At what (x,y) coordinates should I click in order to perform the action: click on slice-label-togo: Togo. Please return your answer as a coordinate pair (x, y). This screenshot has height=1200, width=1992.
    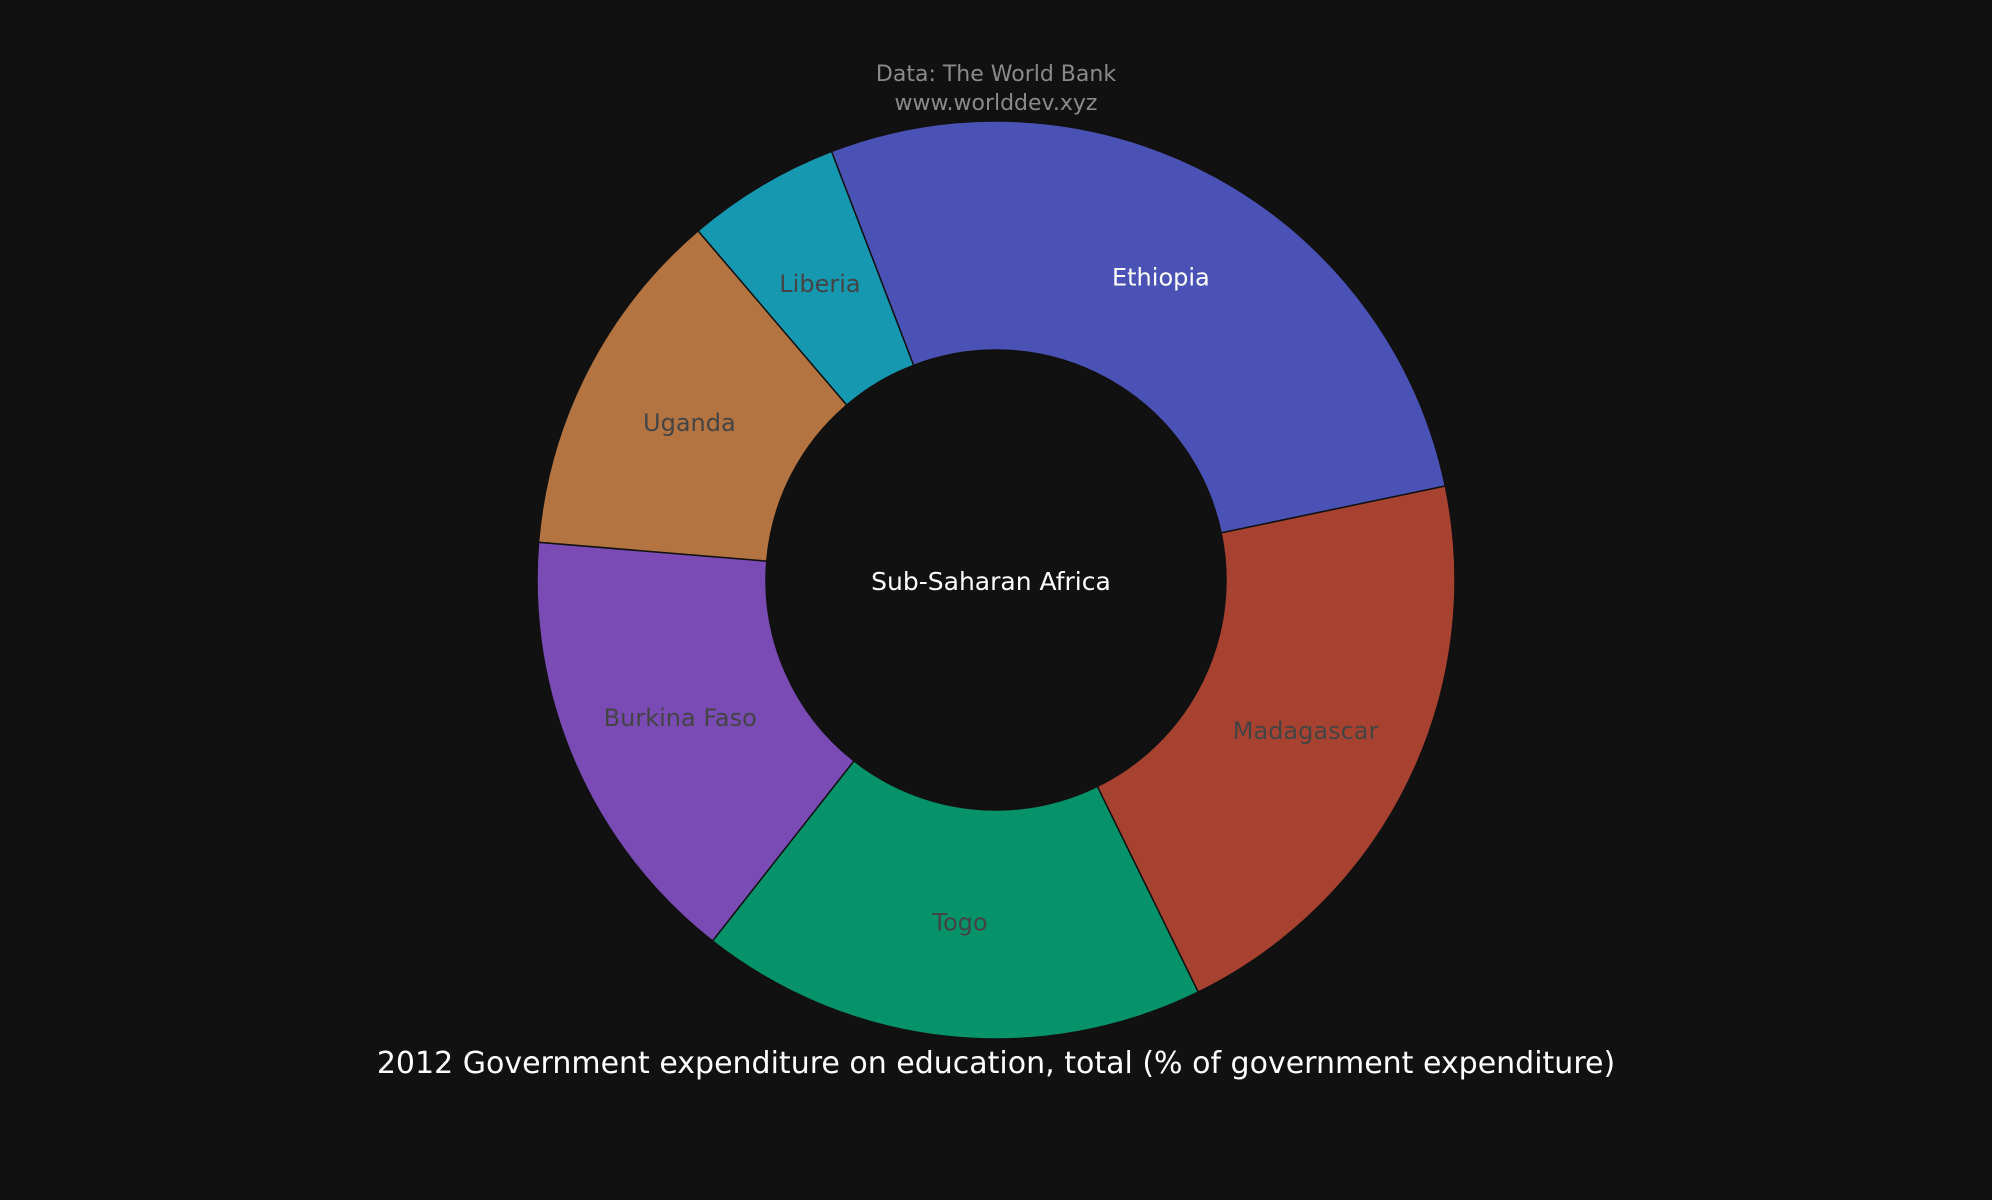
    Looking at the image, I should click on (959, 923).